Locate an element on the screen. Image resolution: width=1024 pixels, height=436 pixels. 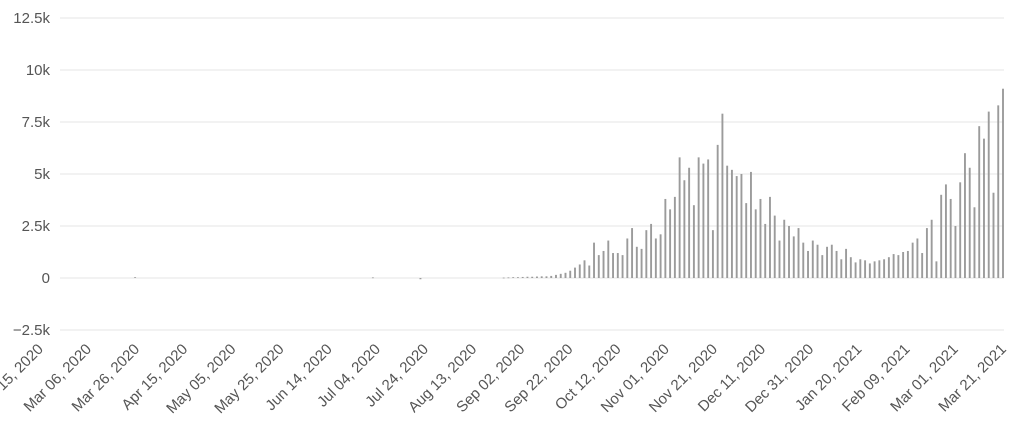
y-tick-label: 2.5k is located at coordinates (36, 226).